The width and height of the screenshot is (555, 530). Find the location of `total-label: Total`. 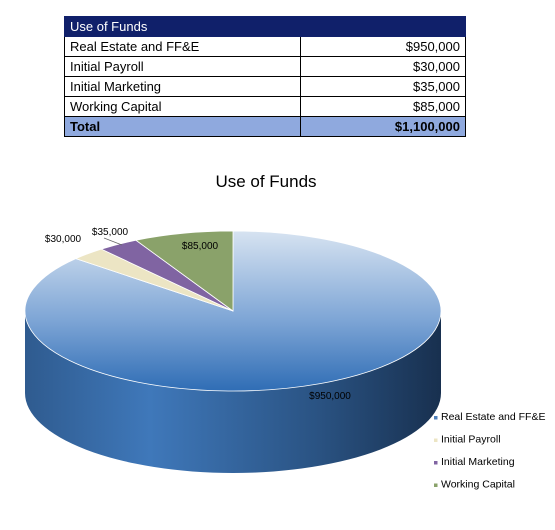

total-label: Total is located at coordinates (182, 126).